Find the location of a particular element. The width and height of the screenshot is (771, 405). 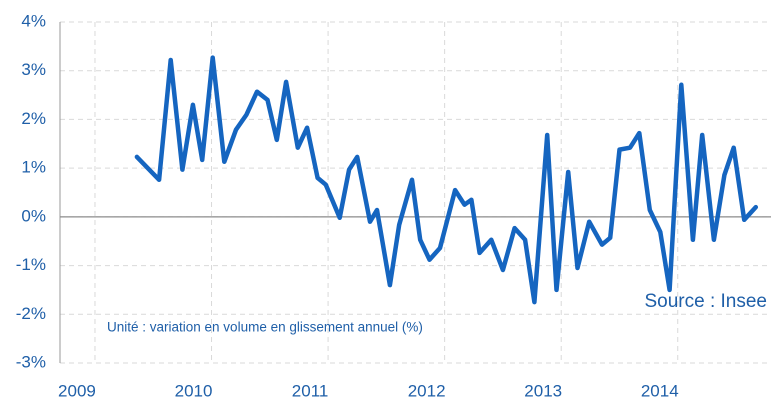

x-tick-label: 2010 is located at coordinates (194, 390).